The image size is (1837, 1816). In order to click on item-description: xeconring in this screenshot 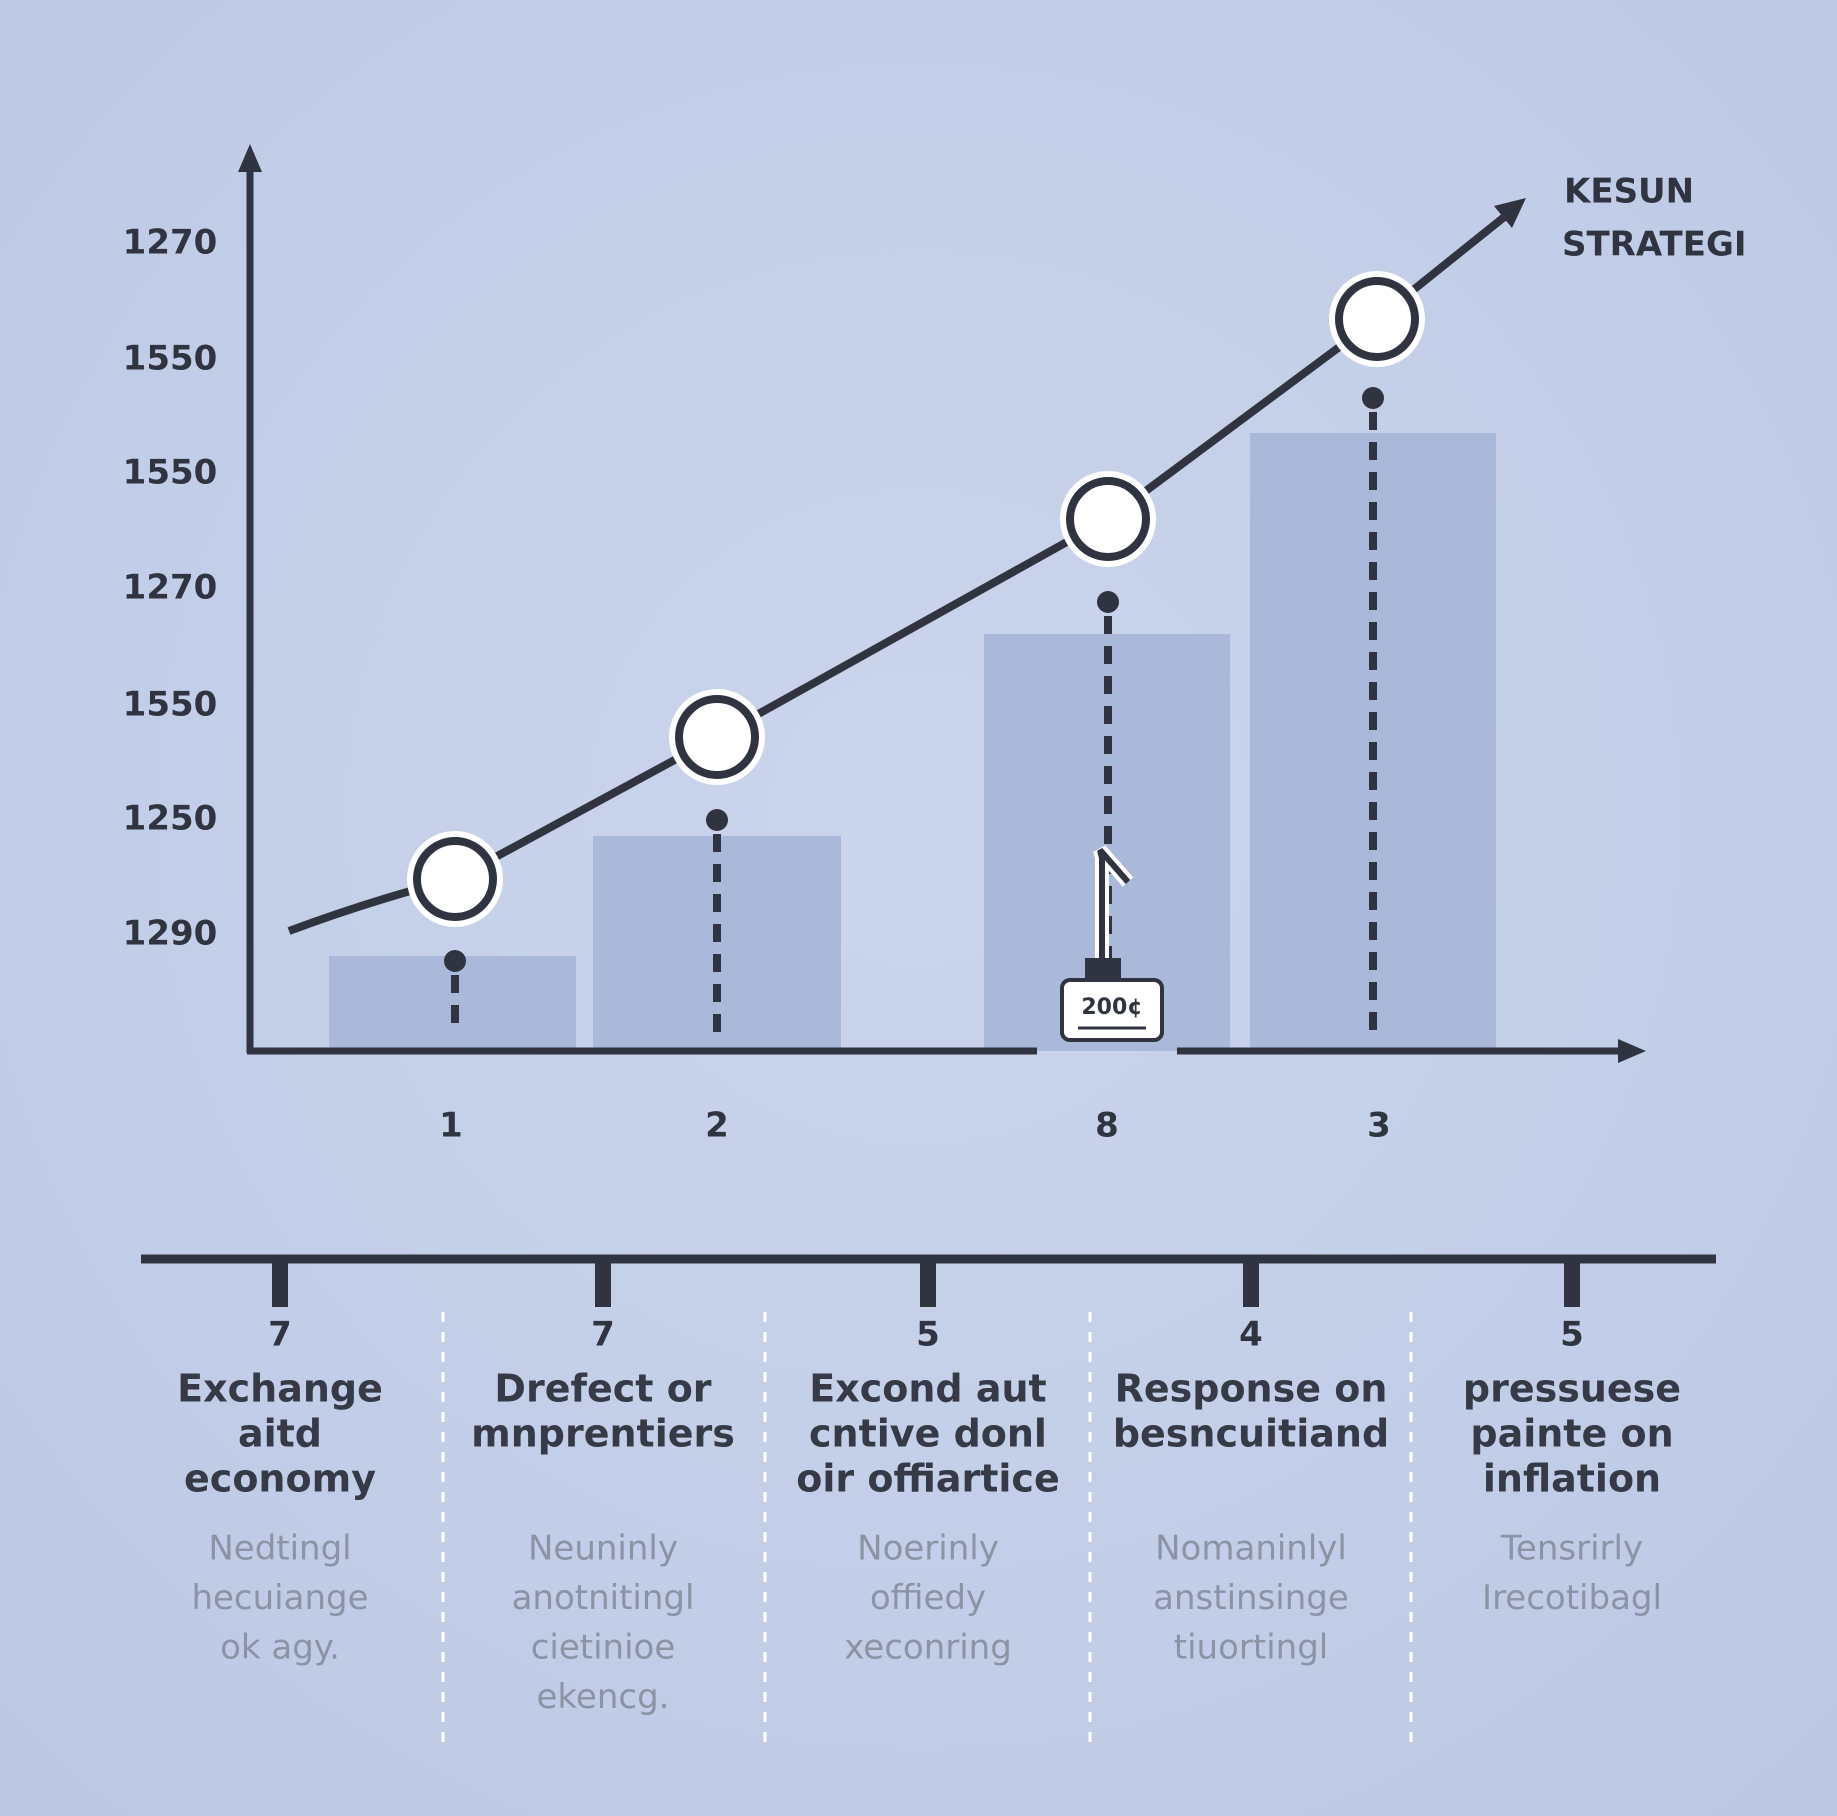, I will do `click(928, 1648)`.